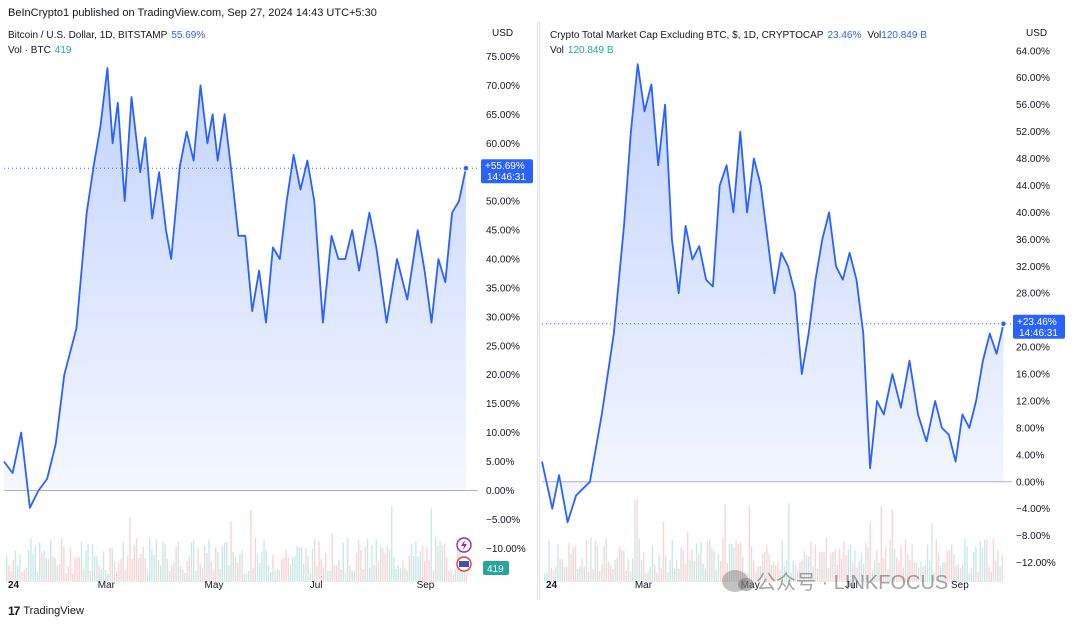  Describe the element at coordinates (844, 35) in the screenshot. I see `series-value: 23.46%` at that location.